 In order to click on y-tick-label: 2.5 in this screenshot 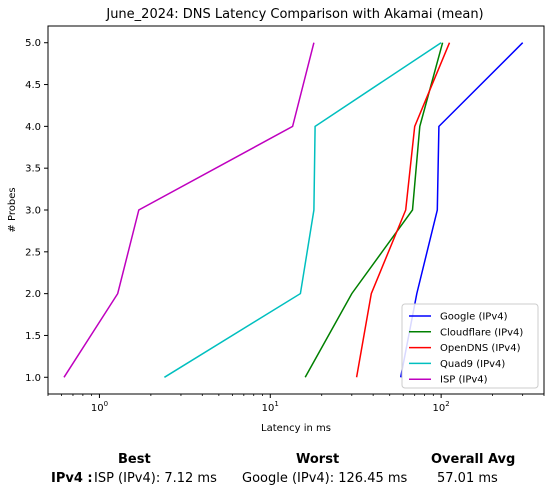, I will do `click(33, 252)`.